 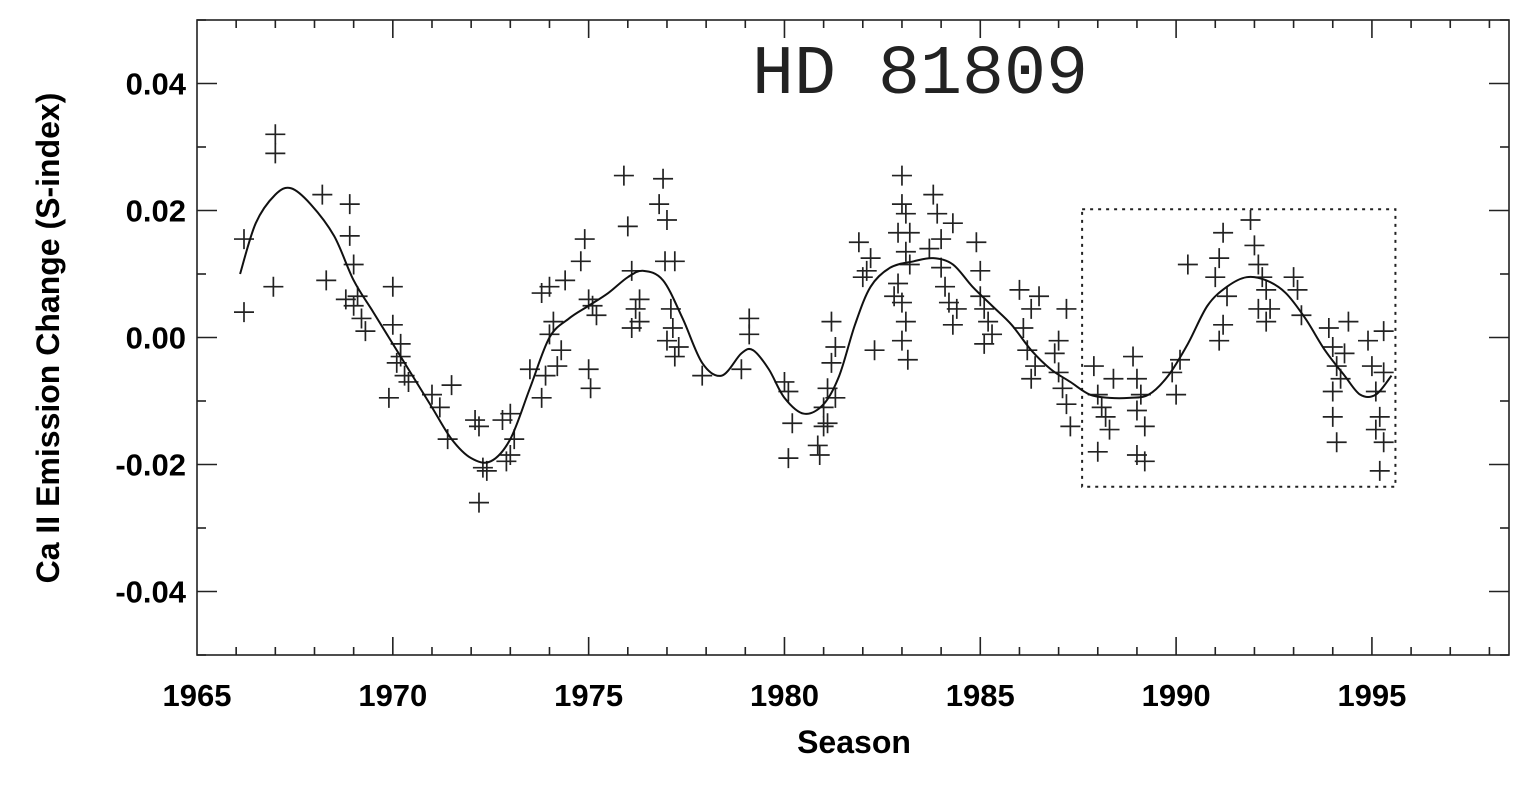 I want to click on y-tick-label: -0.04, so click(x=150, y=592).